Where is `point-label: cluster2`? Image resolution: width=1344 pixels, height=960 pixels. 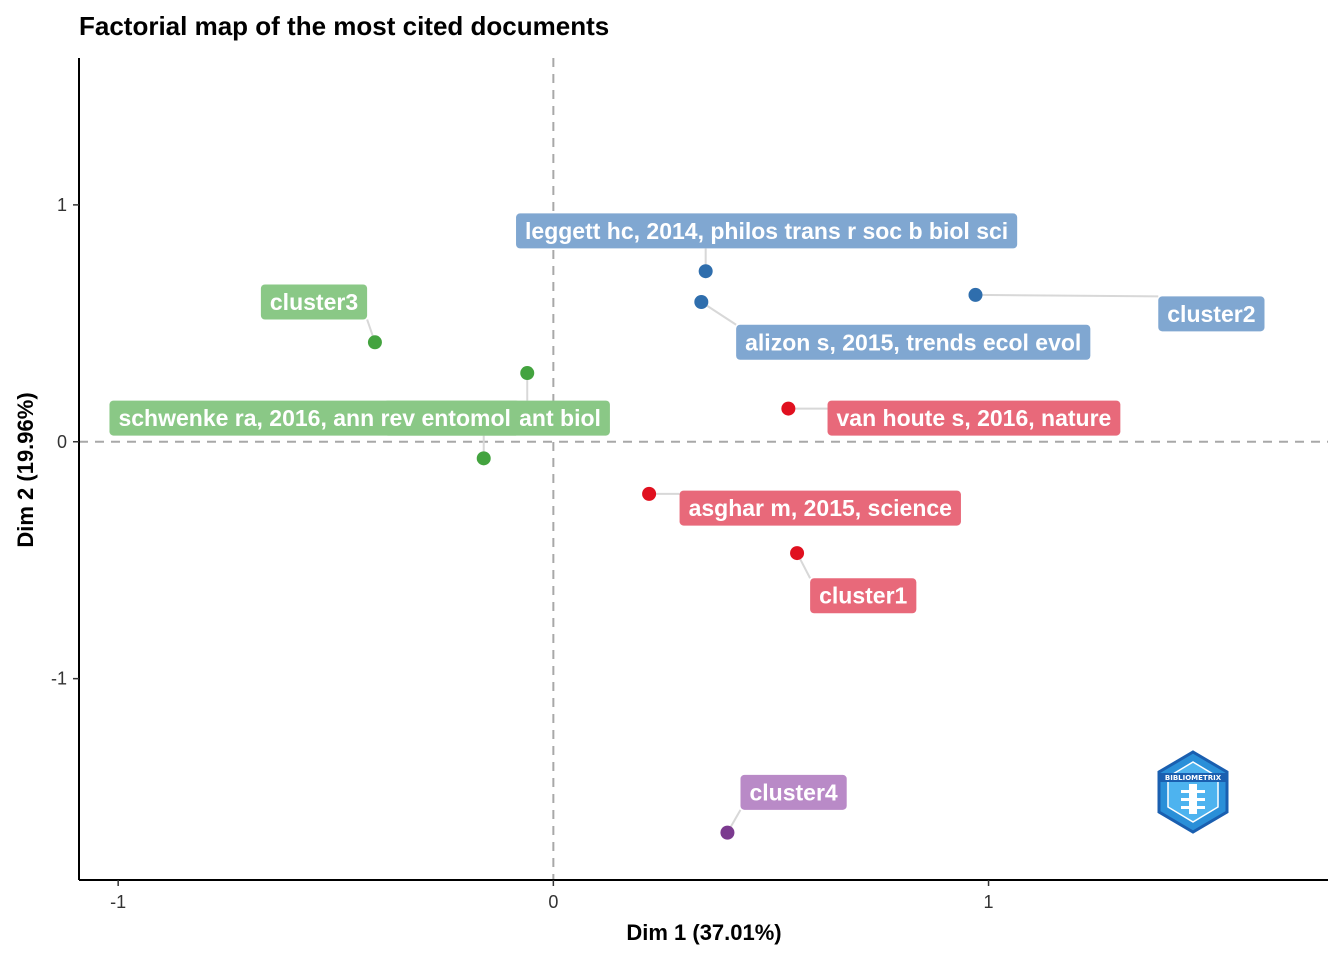
point-label: cluster2 is located at coordinates (1211, 314).